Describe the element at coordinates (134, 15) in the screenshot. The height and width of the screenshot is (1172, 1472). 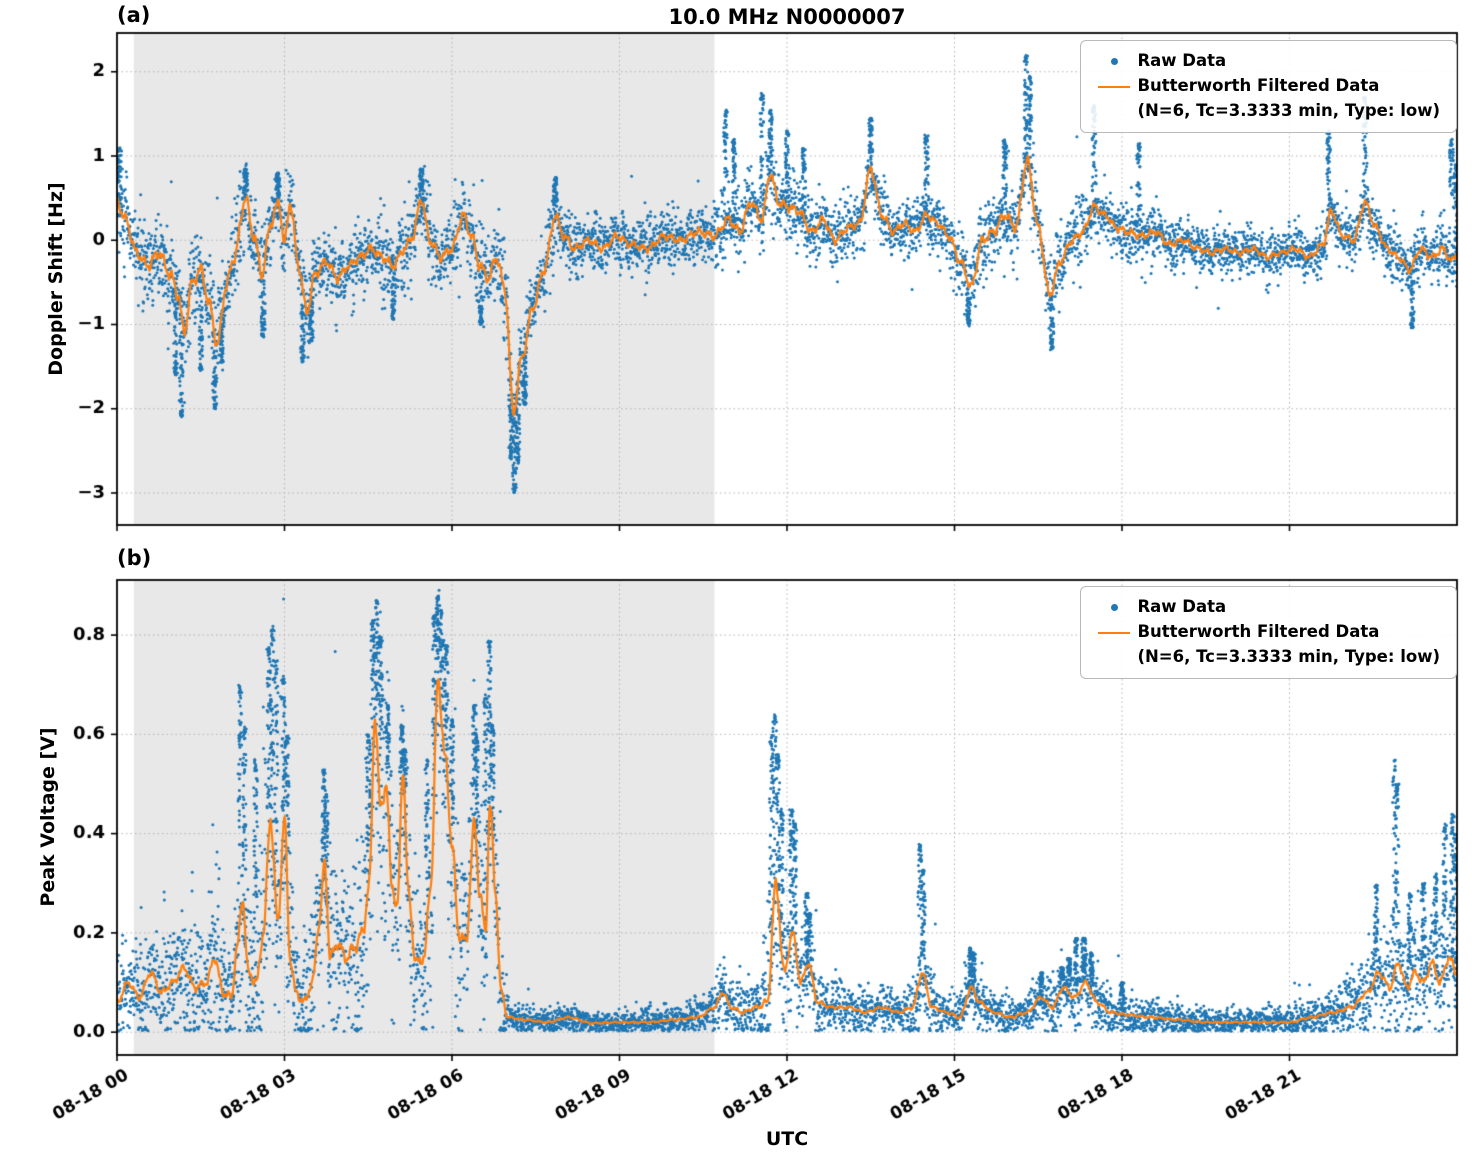
I see `panel-a-label: (a)` at that location.